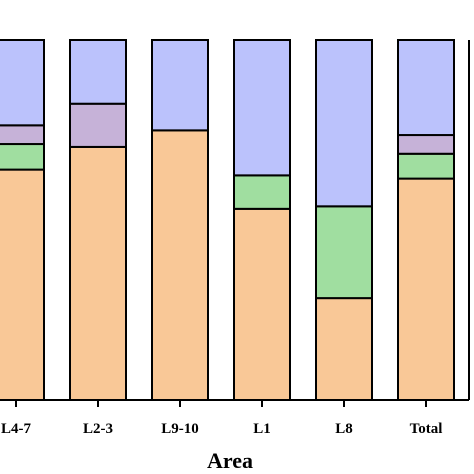 The width and height of the screenshot is (474, 474). What do you see at coordinates (344, 123) in the screenshot?
I see `bar-segment-l8-s4` at bounding box center [344, 123].